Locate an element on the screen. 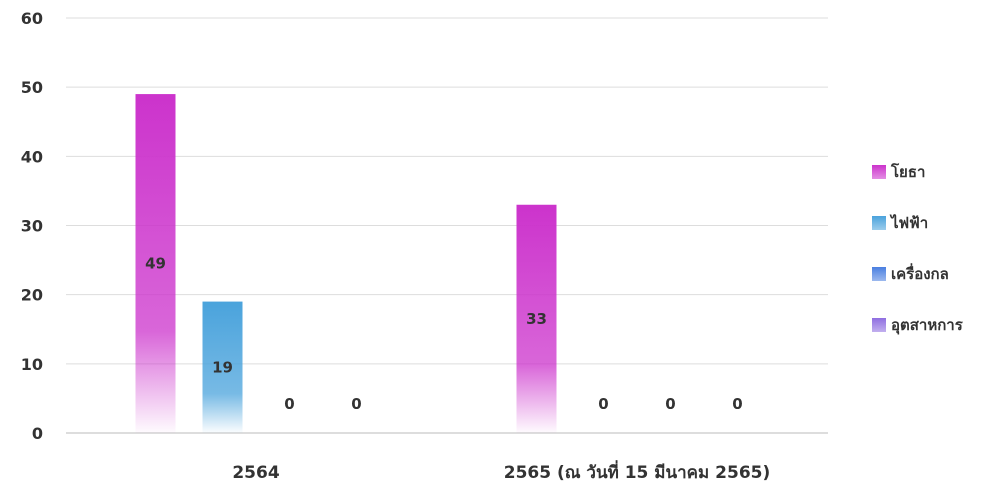  y-tick-label: 10 is located at coordinates (32, 364).